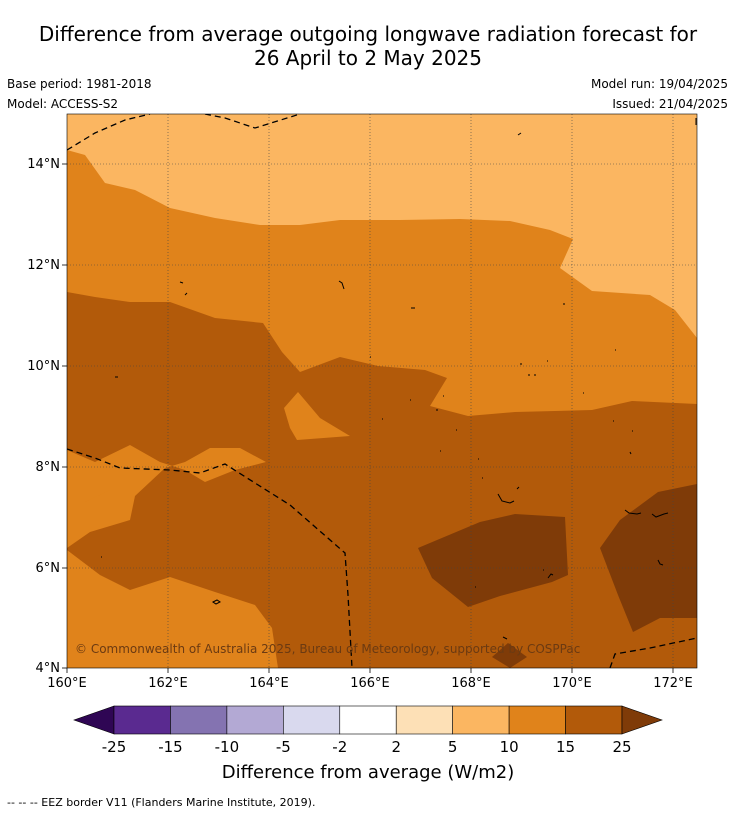 The image size is (736, 816). I want to click on lat-label-6: 6°N, so click(48, 568).